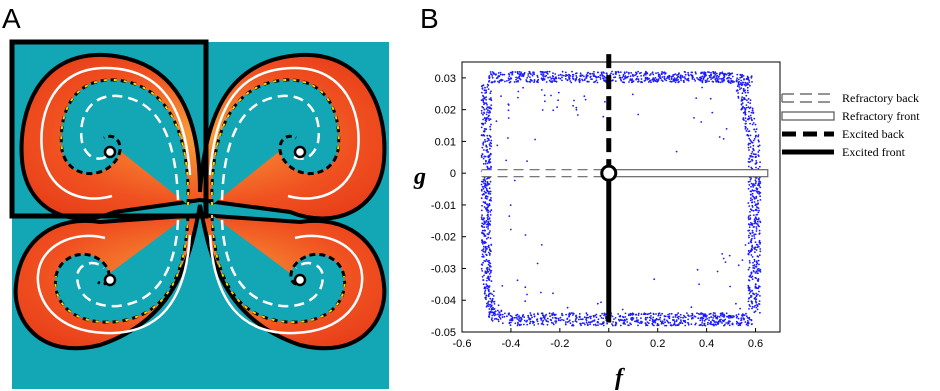 The width and height of the screenshot is (940, 391). I want to click on x-tick-label: 0.2, so click(657, 344).